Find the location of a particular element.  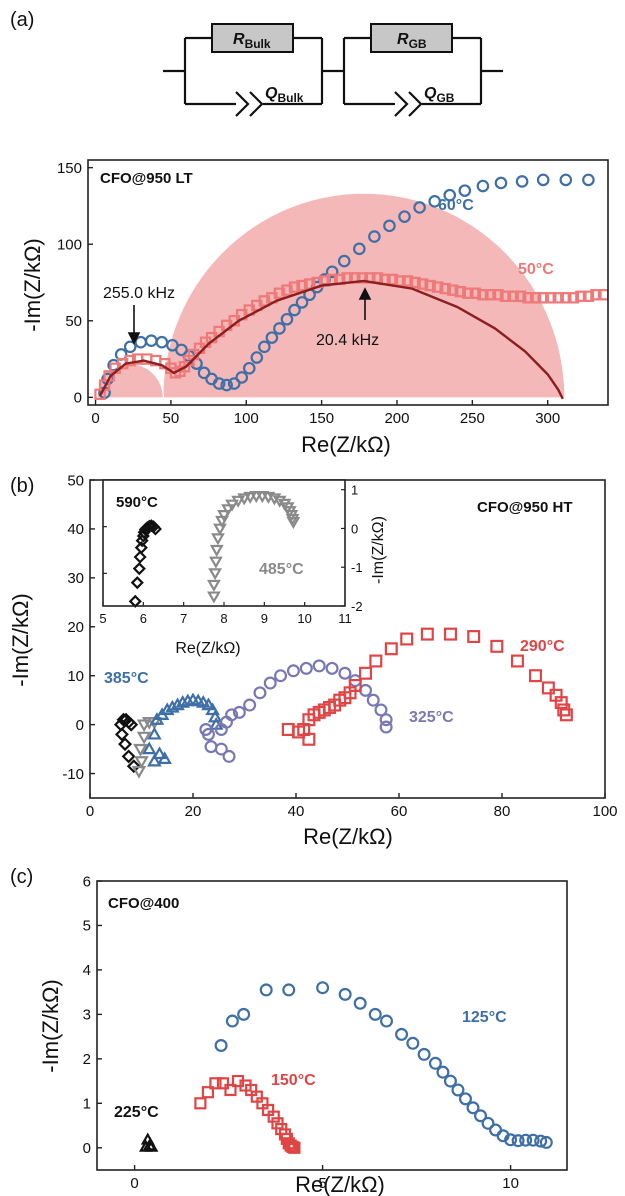

inset-xtick-label: 10 is located at coordinates (304, 618).